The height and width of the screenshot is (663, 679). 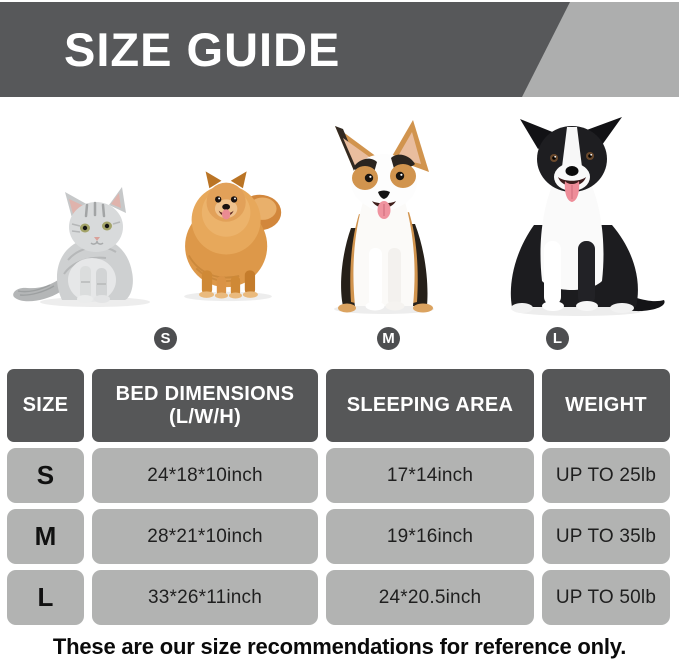 I want to click on header-sleeping-area-label: SLEEPING AREA, so click(x=430, y=405).